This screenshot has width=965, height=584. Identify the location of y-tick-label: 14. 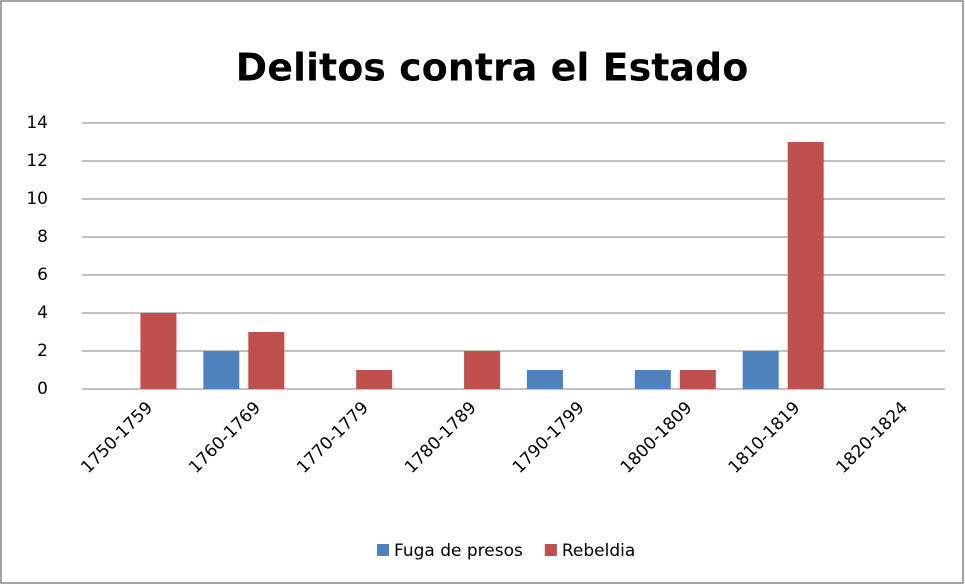
(37, 123).